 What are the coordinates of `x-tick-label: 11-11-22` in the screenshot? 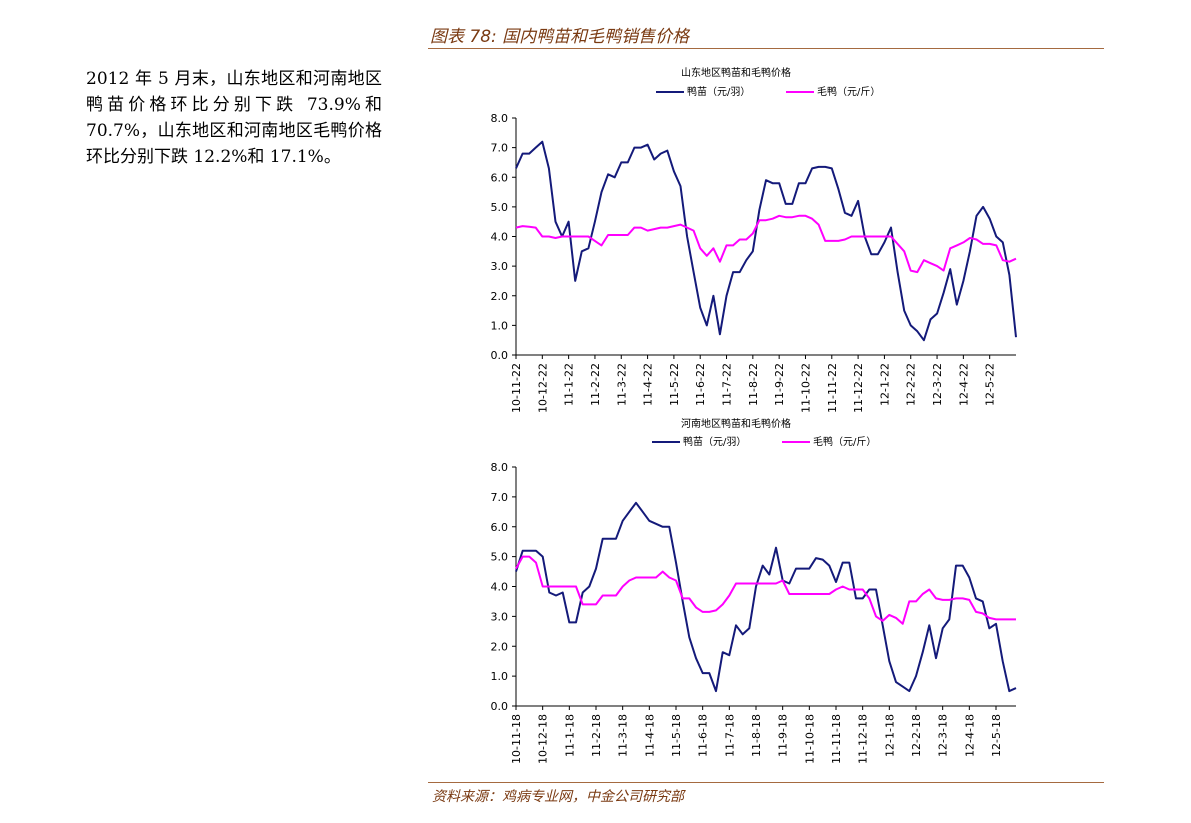 It's located at (832, 388).